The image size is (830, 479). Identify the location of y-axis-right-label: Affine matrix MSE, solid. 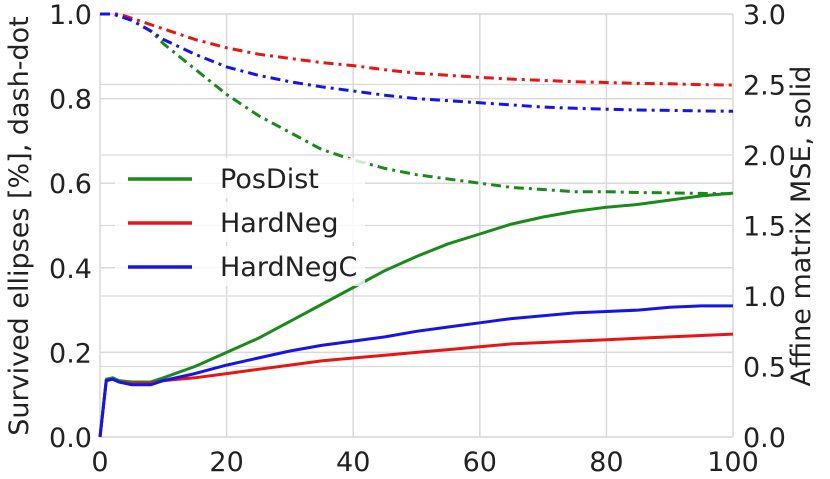
(801, 226).